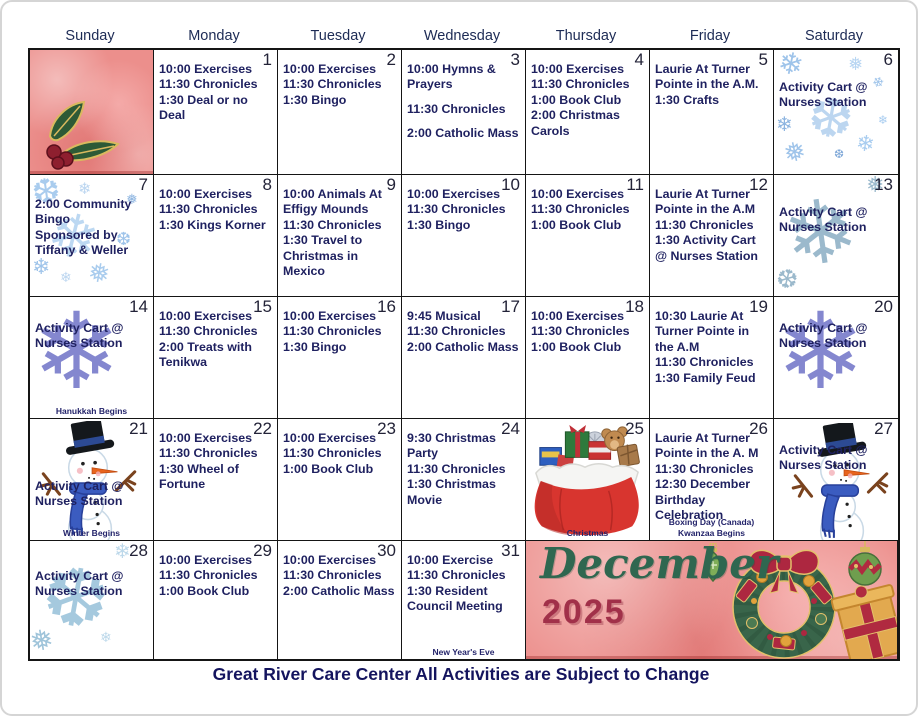 The width and height of the screenshot is (918, 716). I want to click on date-number: 20, so click(883, 306).